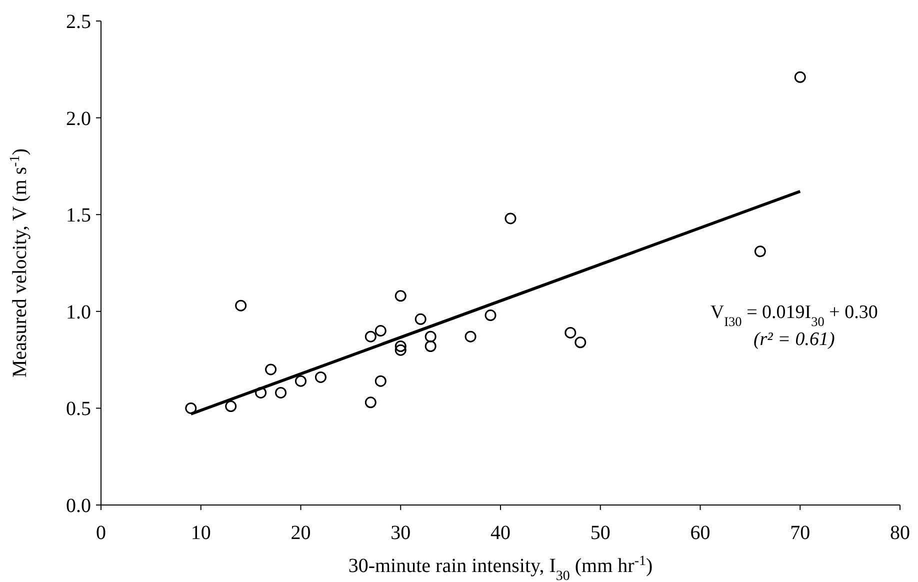 Image resolution: width=918 pixels, height=582 pixels. Describe the element at coordinates (600, 533) in the screenshot. I see `x-tick-label: 50` at that location.